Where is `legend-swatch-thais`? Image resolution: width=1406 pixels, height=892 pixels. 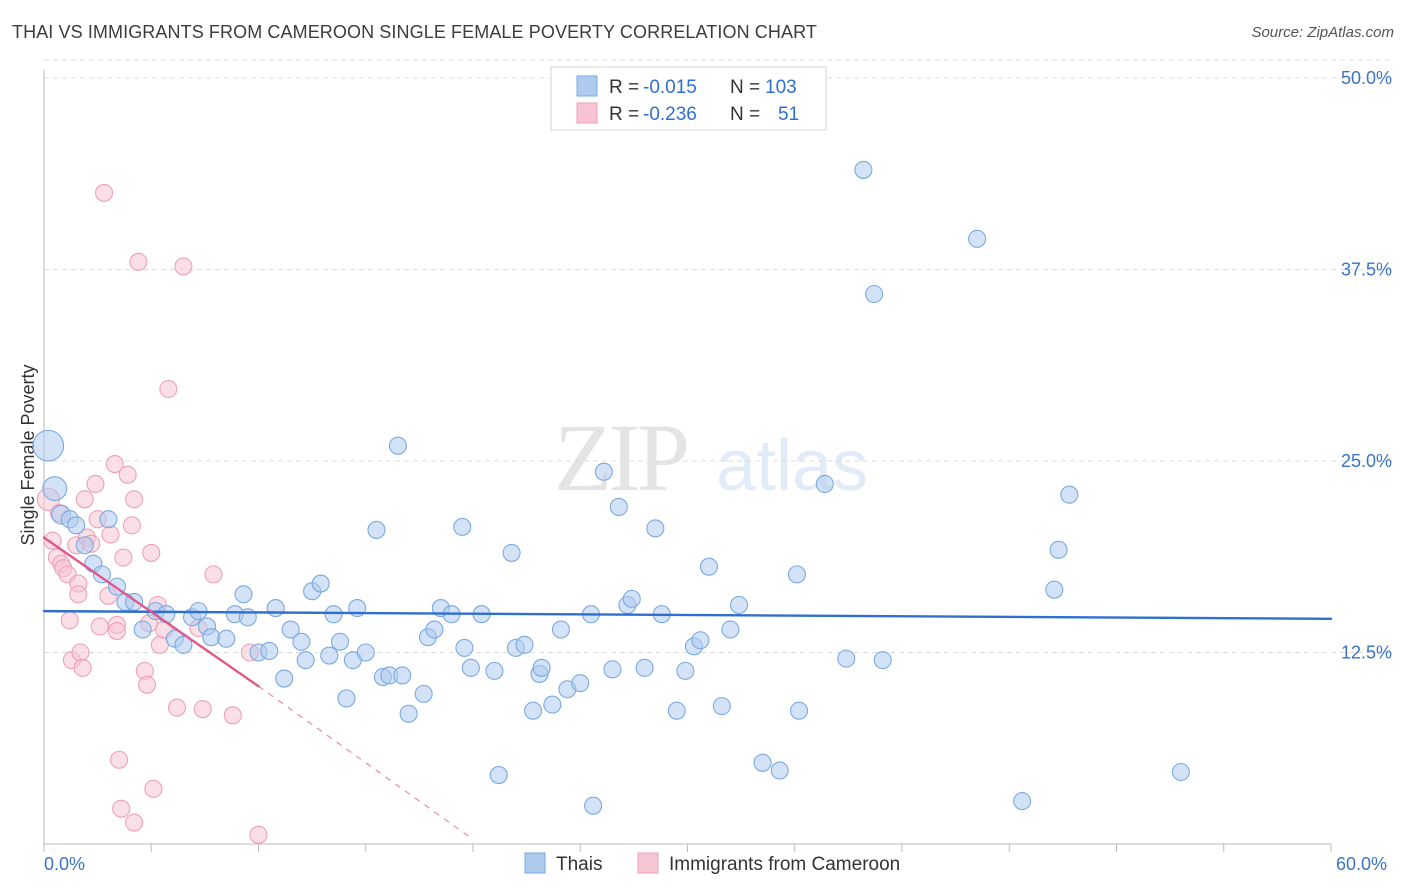 legend-swatch-thais is located at coordinates (587, 86).